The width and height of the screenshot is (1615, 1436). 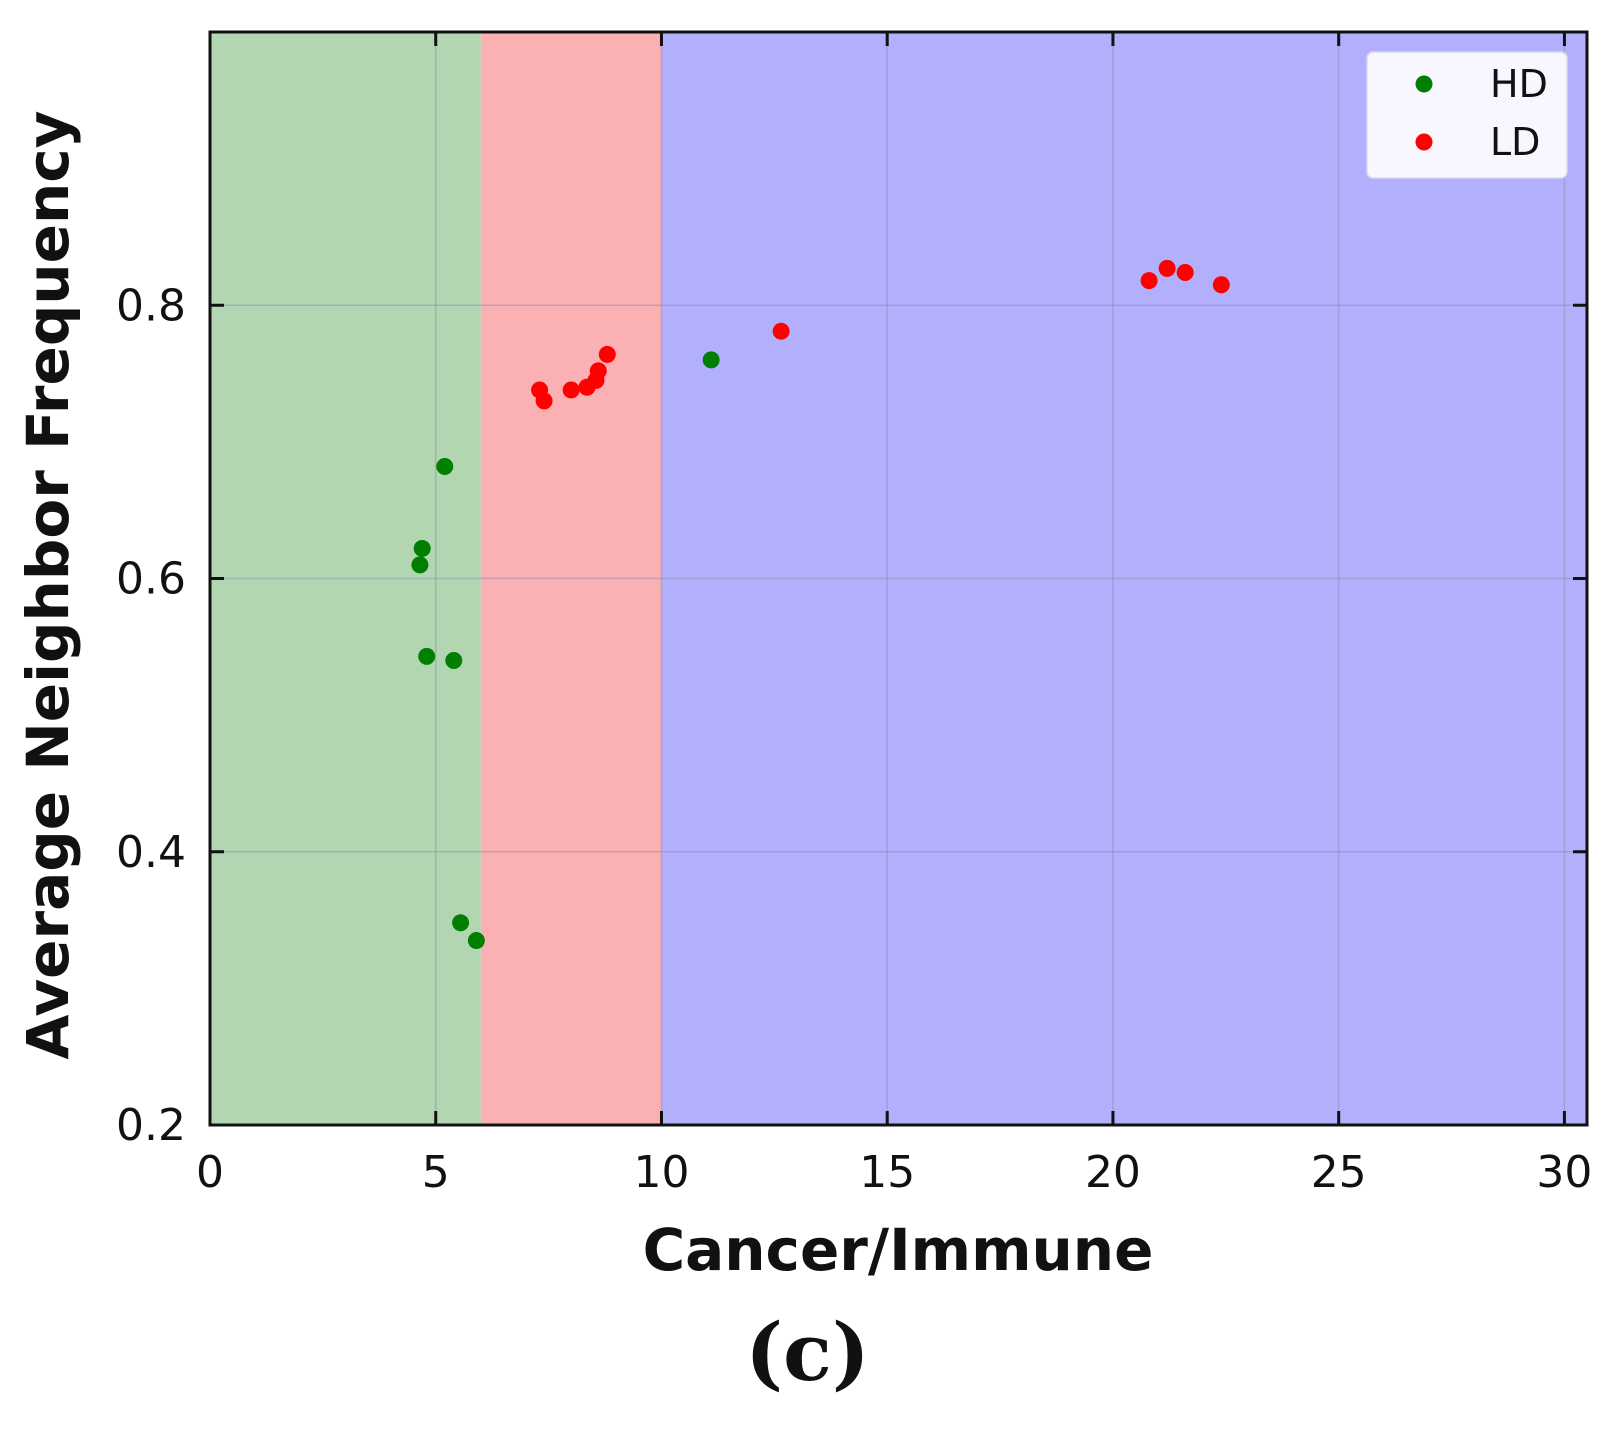 I want to click on x-tick-label: 0, so click(x=210, y=1172).